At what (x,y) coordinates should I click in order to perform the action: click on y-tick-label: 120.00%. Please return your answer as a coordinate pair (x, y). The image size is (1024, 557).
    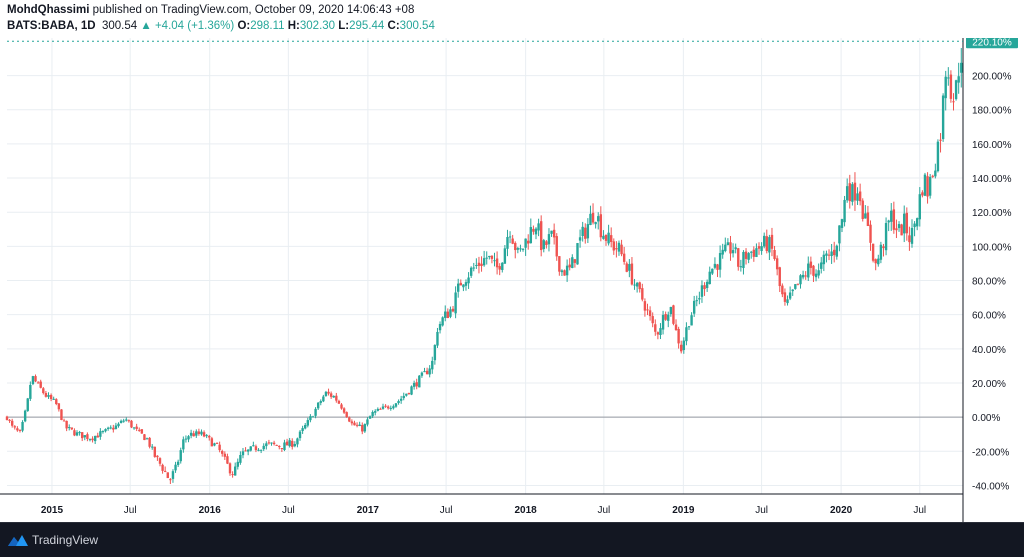
    Looking at the image, I should click on (992, 213).